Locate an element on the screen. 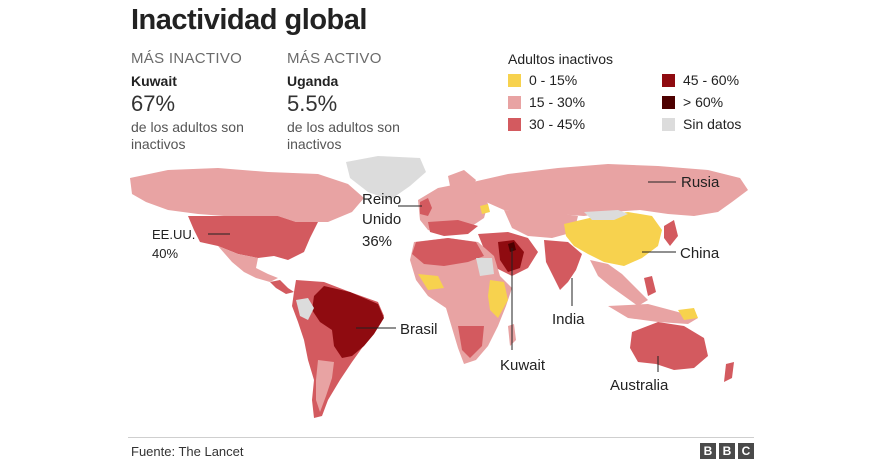 This screenshot has height=464, width=880. label-uk-3: 36% is located at coordinates (377, 241).